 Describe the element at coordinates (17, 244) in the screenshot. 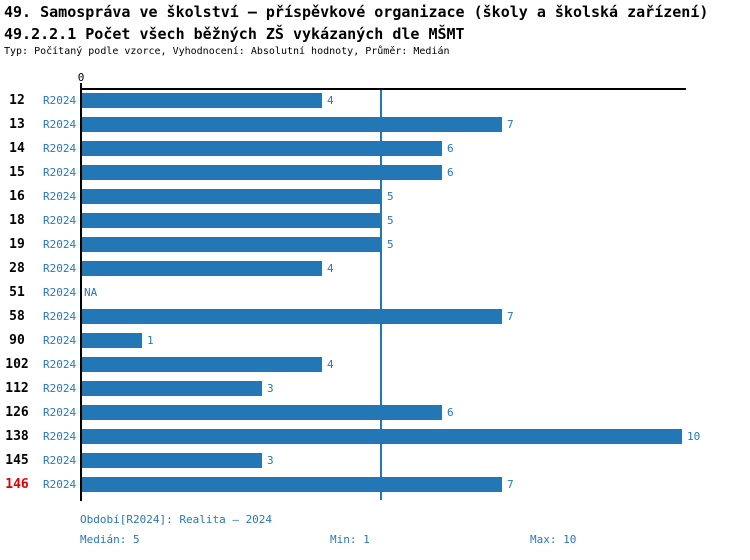

I see `category-label: 19` at that location.